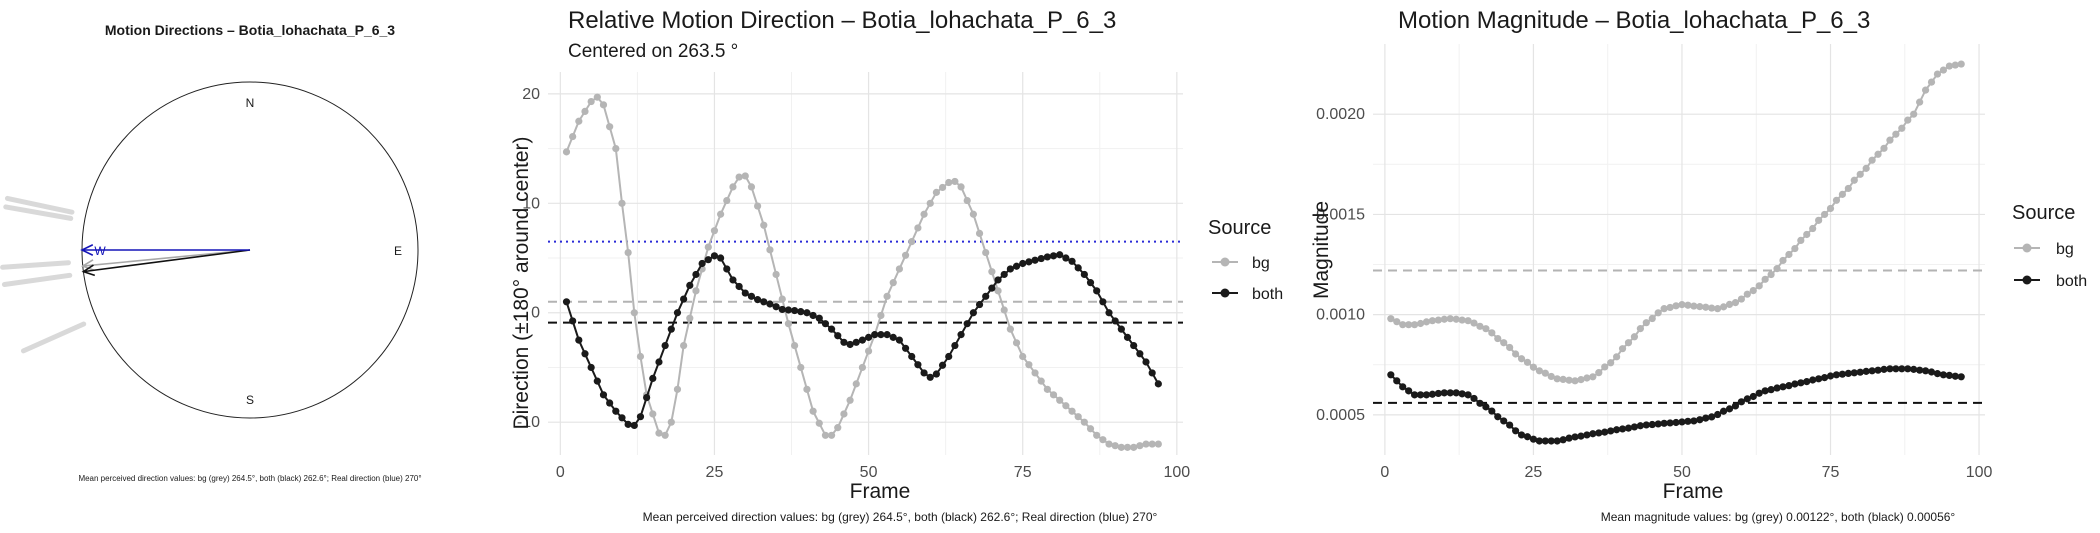 This screenshot has width=2100, height=533. What do you see at coordinates (1693, 491) in the screenshot?
I see `magnitude-x-axis-label: Frame` at bounding box center [1693, 491].